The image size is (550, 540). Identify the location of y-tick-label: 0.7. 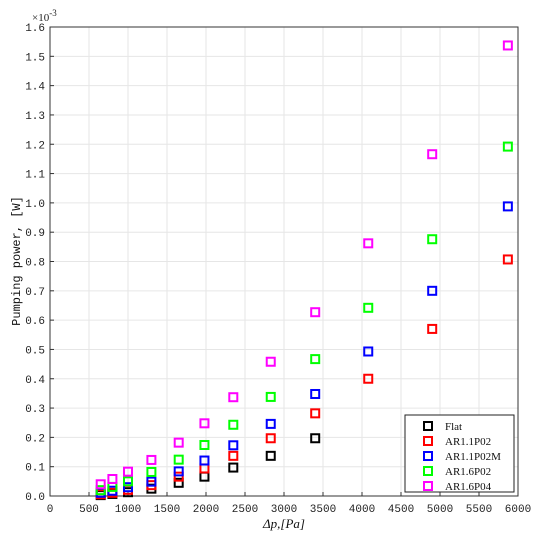
(35, 293).